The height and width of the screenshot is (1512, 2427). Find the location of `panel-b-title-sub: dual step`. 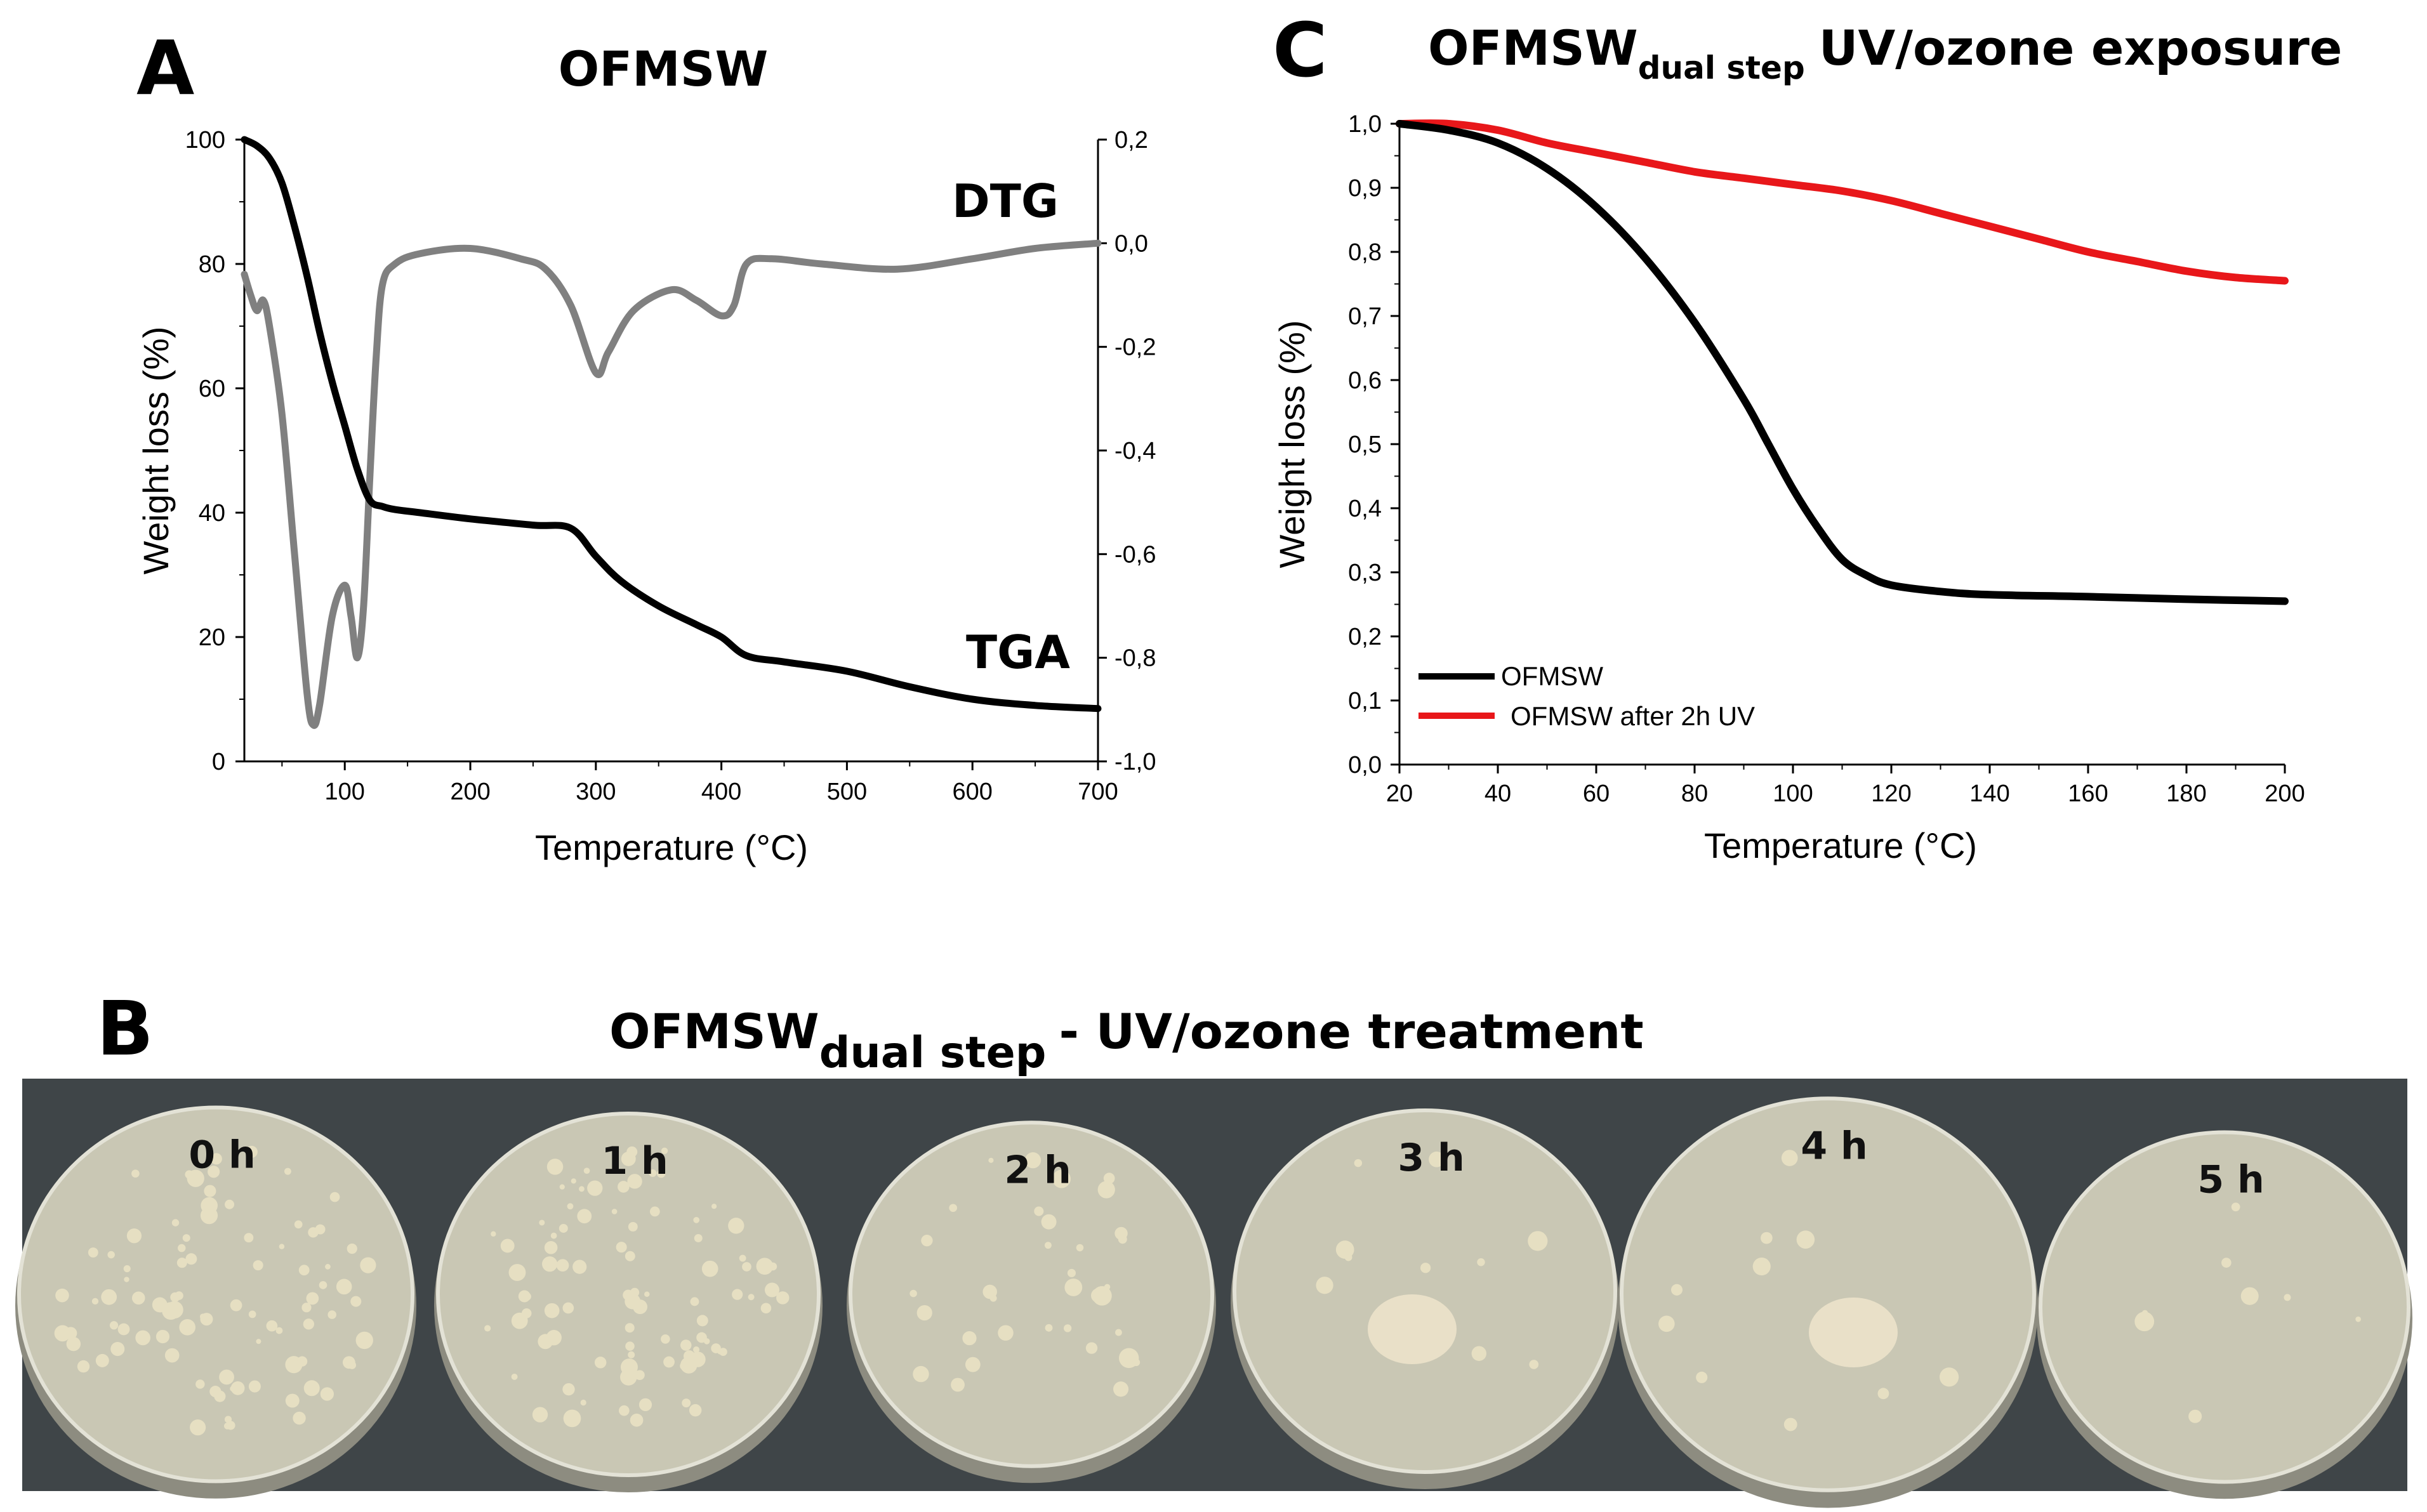

panel-b-title-sub: dual step is located at coordinates (933, 1053).